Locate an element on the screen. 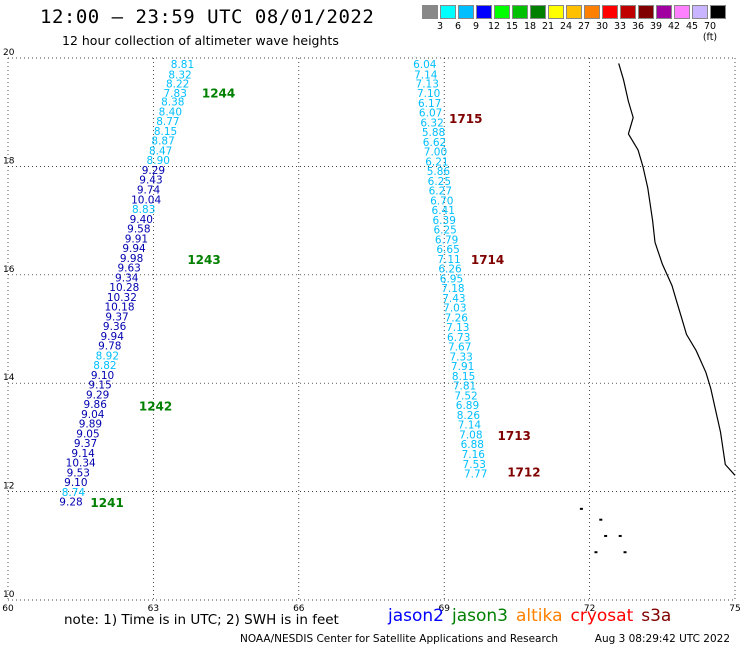  pass-id-label: 1714 is located at coordinates (487, 260).